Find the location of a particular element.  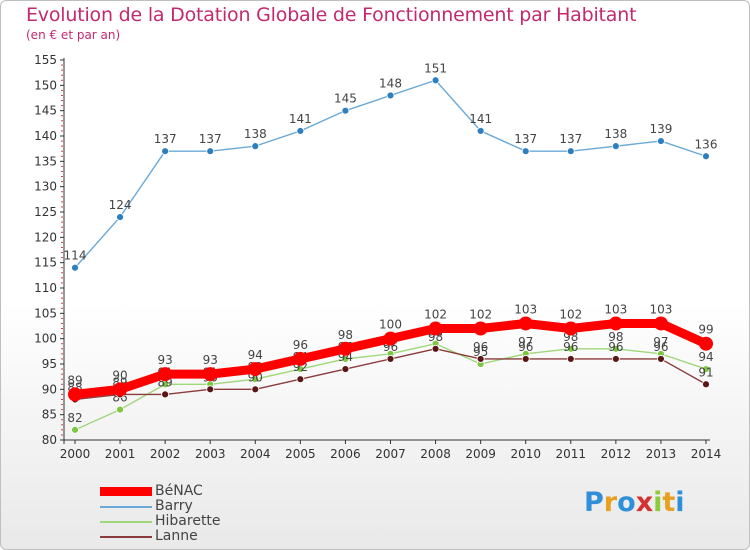

data-label-hibarette: 98 is located at coordinates (615, 337).